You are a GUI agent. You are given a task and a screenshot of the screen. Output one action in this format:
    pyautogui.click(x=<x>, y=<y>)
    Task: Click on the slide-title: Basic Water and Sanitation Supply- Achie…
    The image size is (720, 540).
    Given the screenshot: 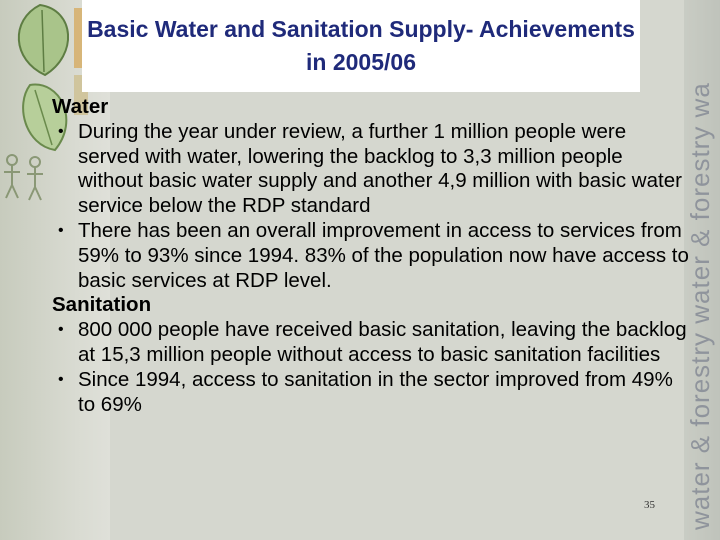 What is the action you would take?
    pyautogui.click(x=361, y=45)
    